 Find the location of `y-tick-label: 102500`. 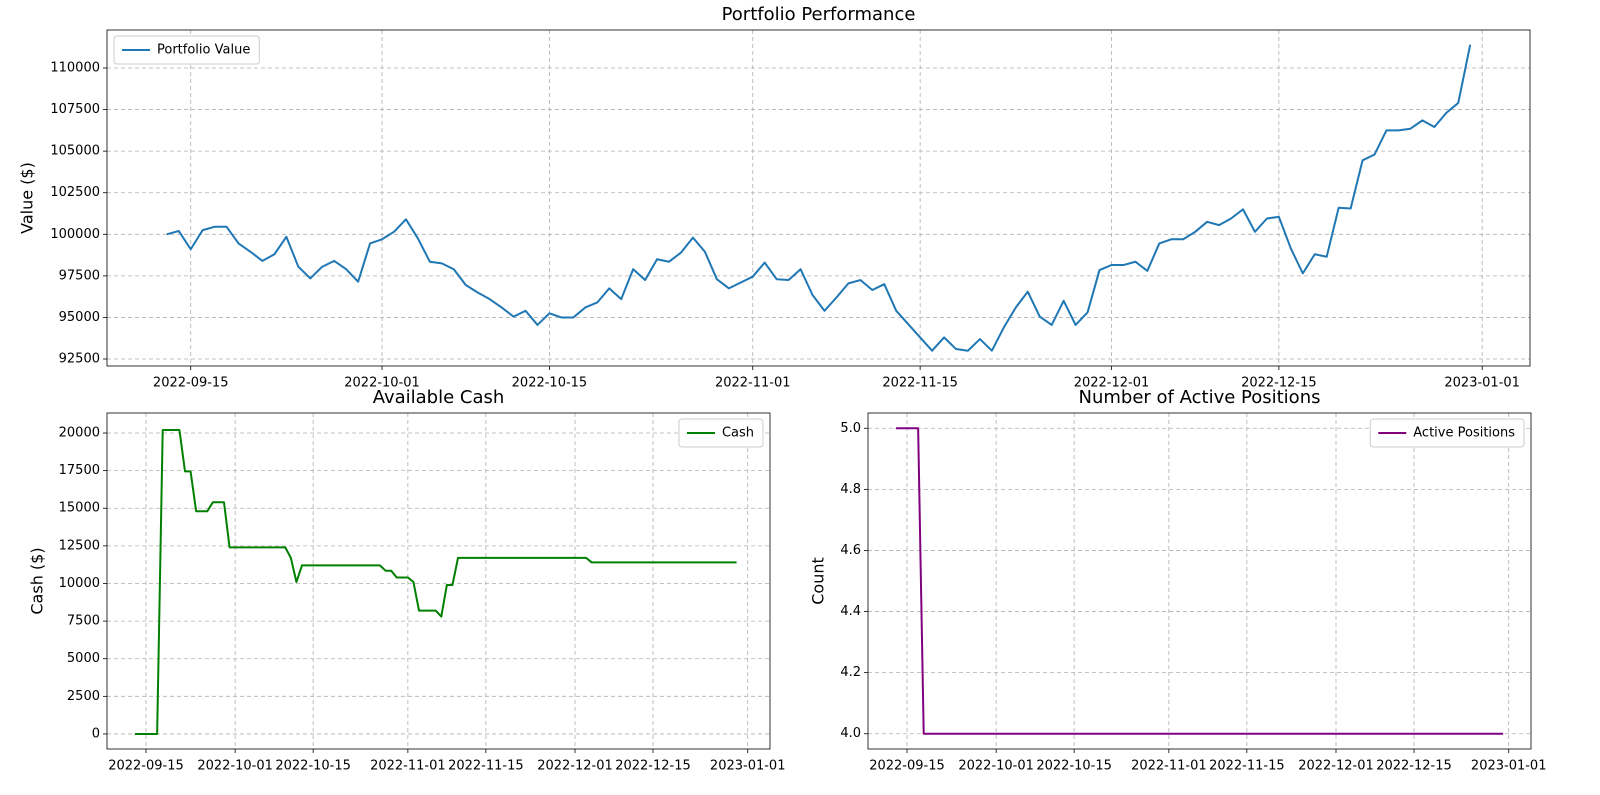

y-tick-label: 102500 is located at coordinates (75, 192).